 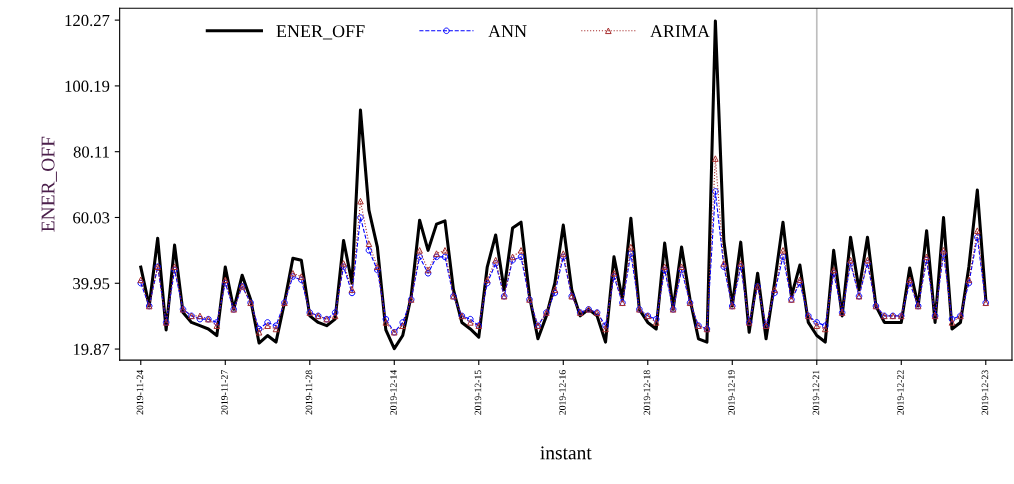 What do you see at coordinates (87, 20) in the screenshot?
I see `y-tick-label: 120.27` at bounding box center [87, 20].